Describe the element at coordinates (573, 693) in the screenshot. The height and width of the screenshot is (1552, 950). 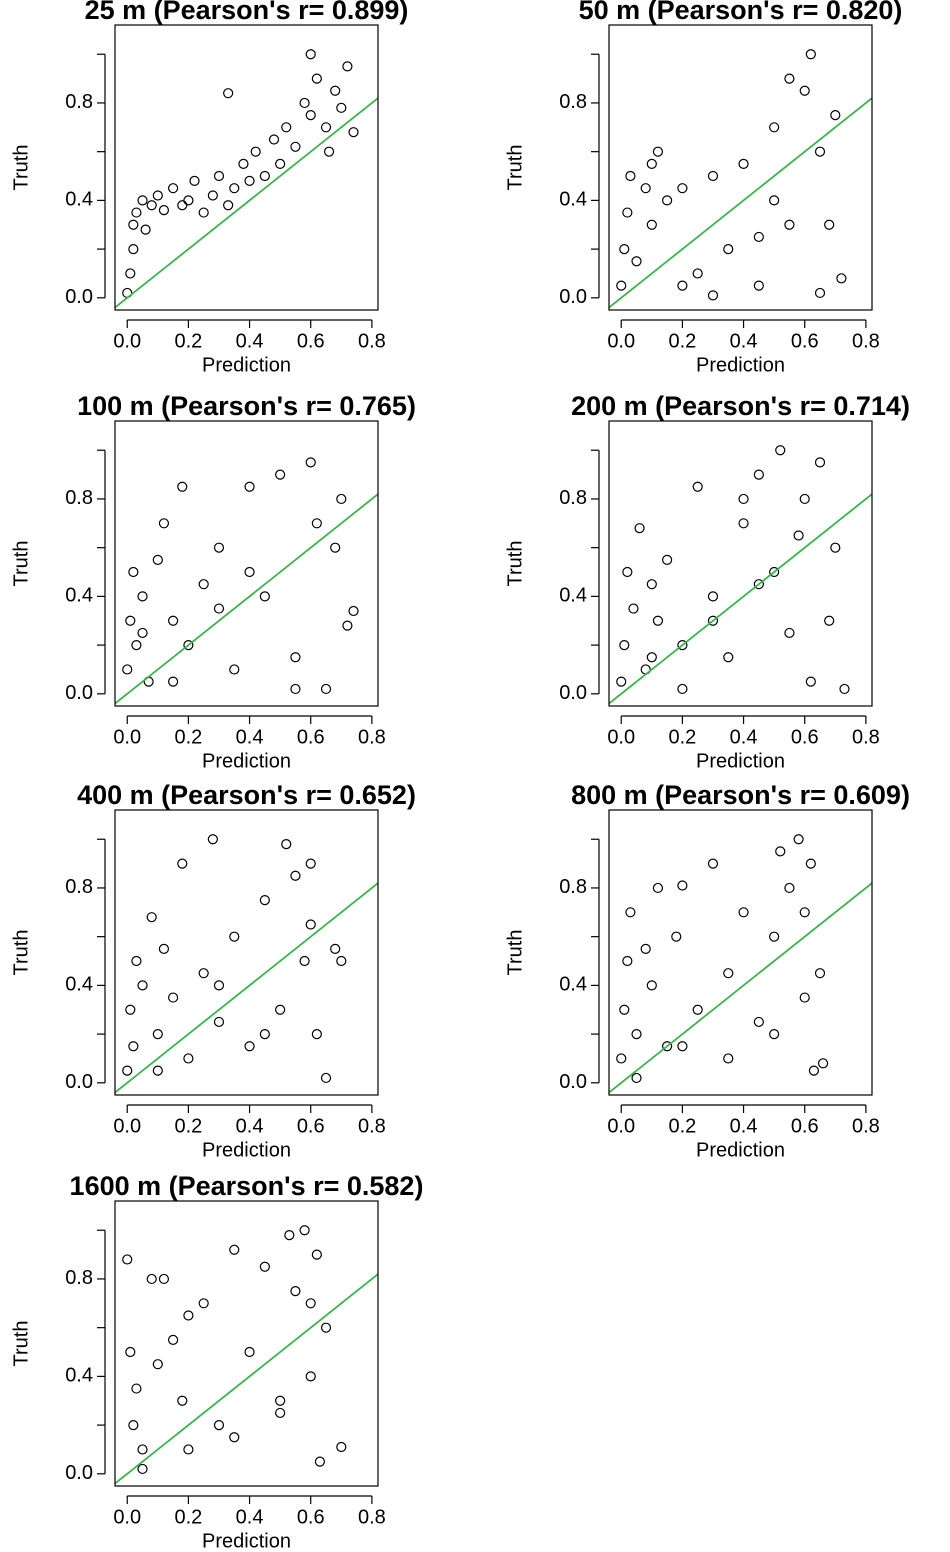
I see `y-tick-label: 0.0` at that location.